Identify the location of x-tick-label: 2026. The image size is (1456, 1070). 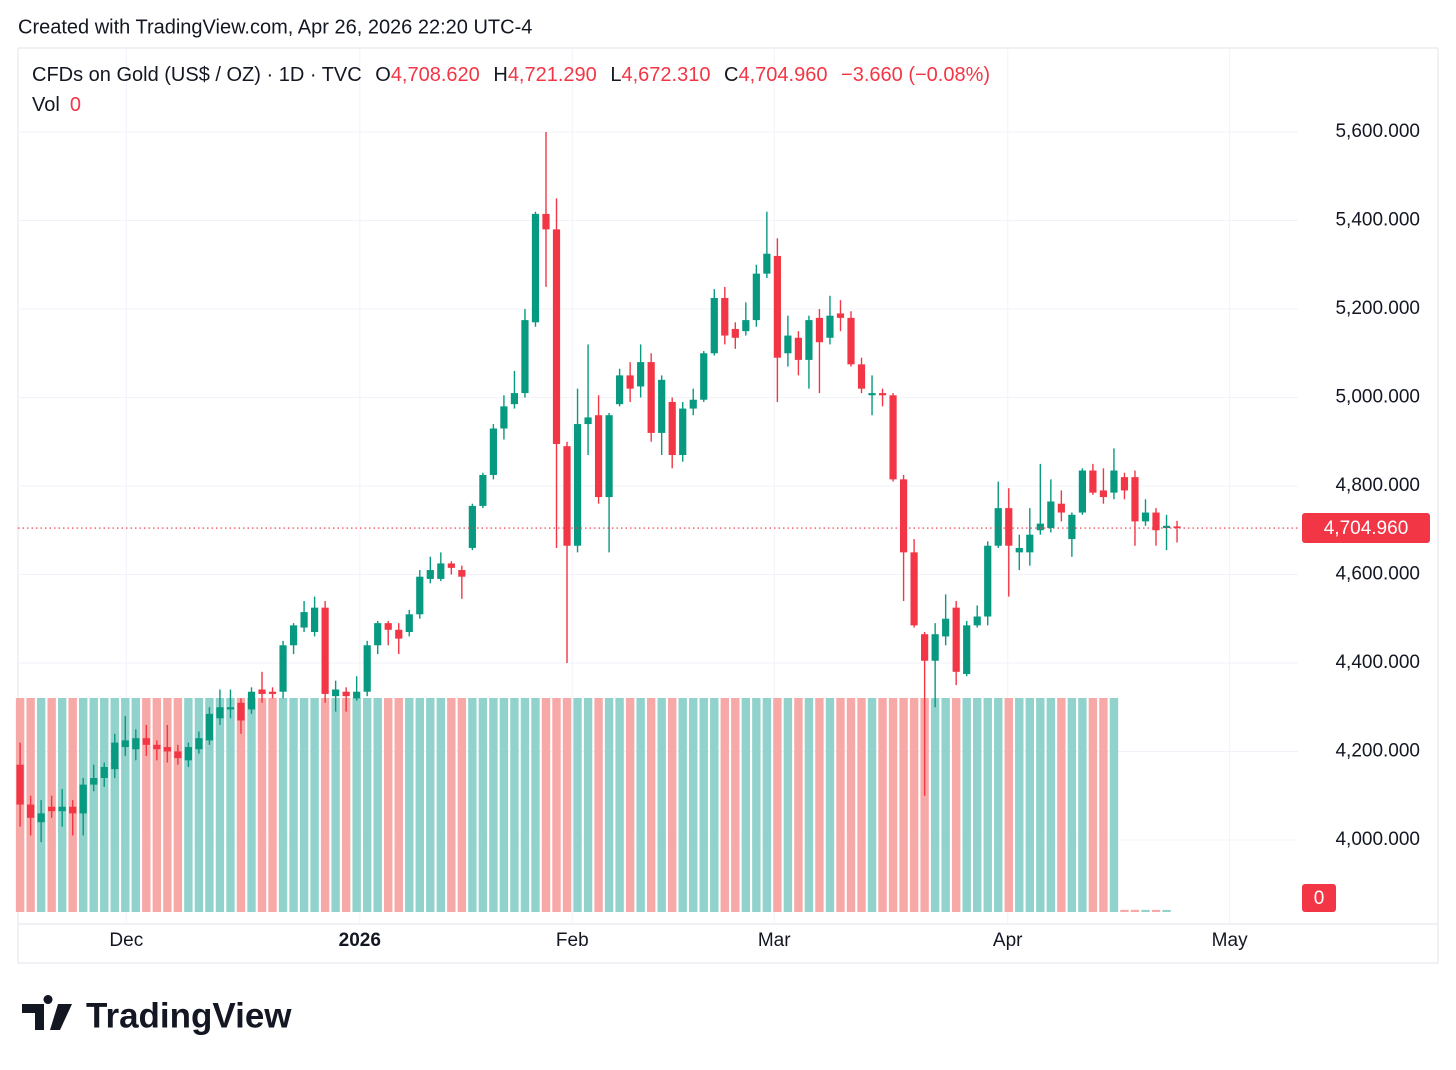
(360, 940).